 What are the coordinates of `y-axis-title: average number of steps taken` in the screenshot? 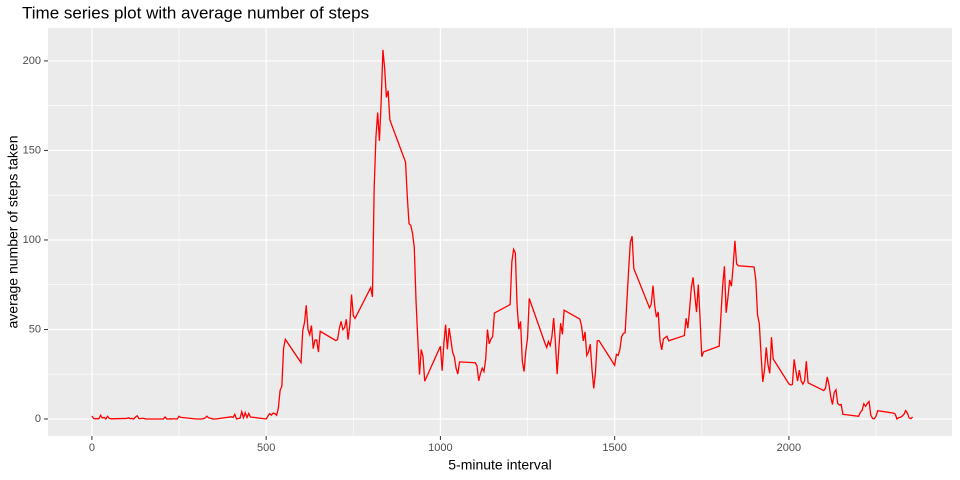 It's located at (13, 231).